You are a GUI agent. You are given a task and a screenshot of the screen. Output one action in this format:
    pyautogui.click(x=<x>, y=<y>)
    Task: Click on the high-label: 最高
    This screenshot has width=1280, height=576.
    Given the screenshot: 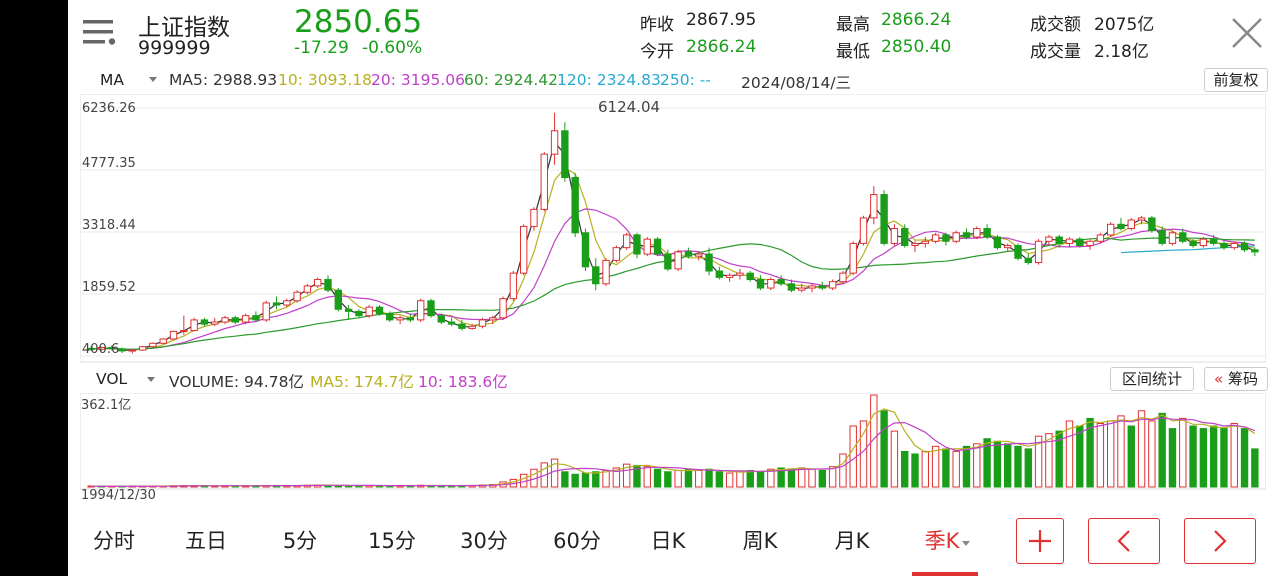 What is the action you would take?
    pyautogui.click(x=853, y=25)
    